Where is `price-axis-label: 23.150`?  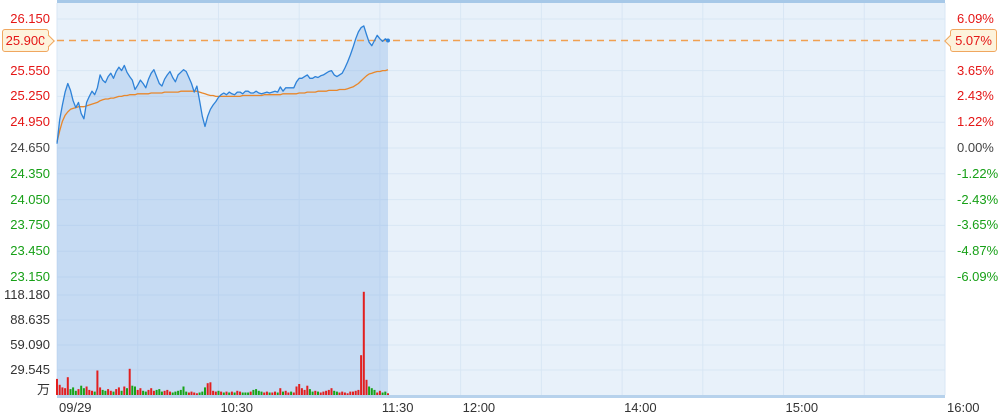 price-axis-label: 23.150 is located at coordinates (30, 276).